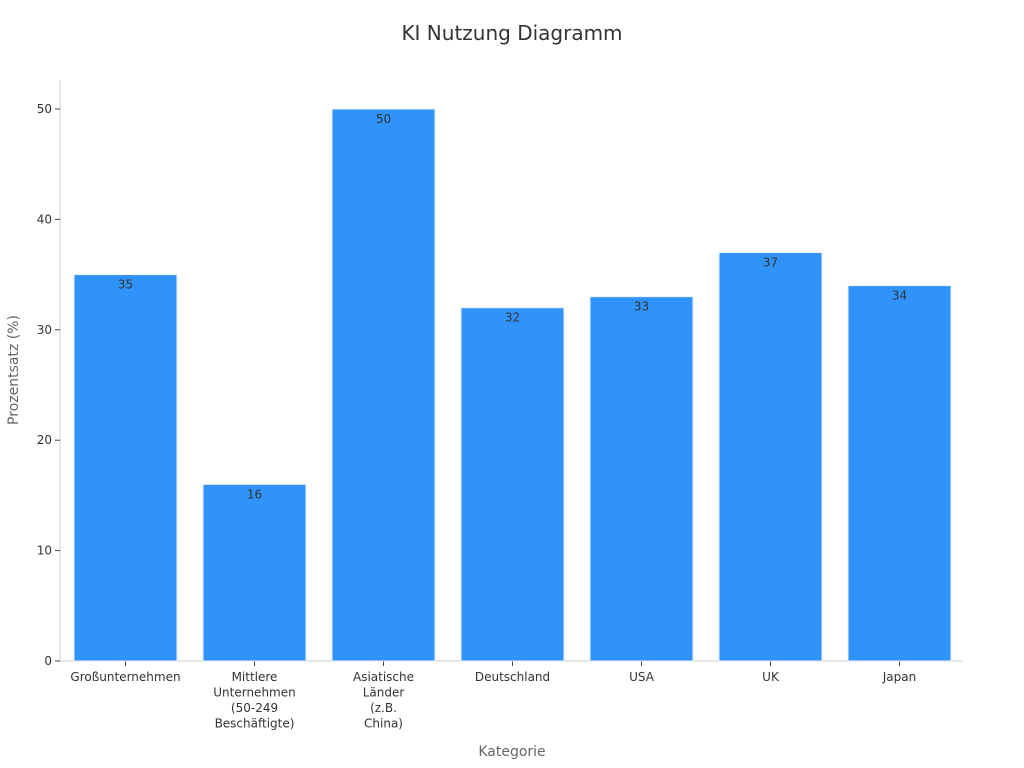 Image resolution: width=1024 pixels, height=768 pixels. Describe the element at coordinates (511, 33) in the screenshot. I see `chart-title: KI Nutzung Diagramm` at that location.